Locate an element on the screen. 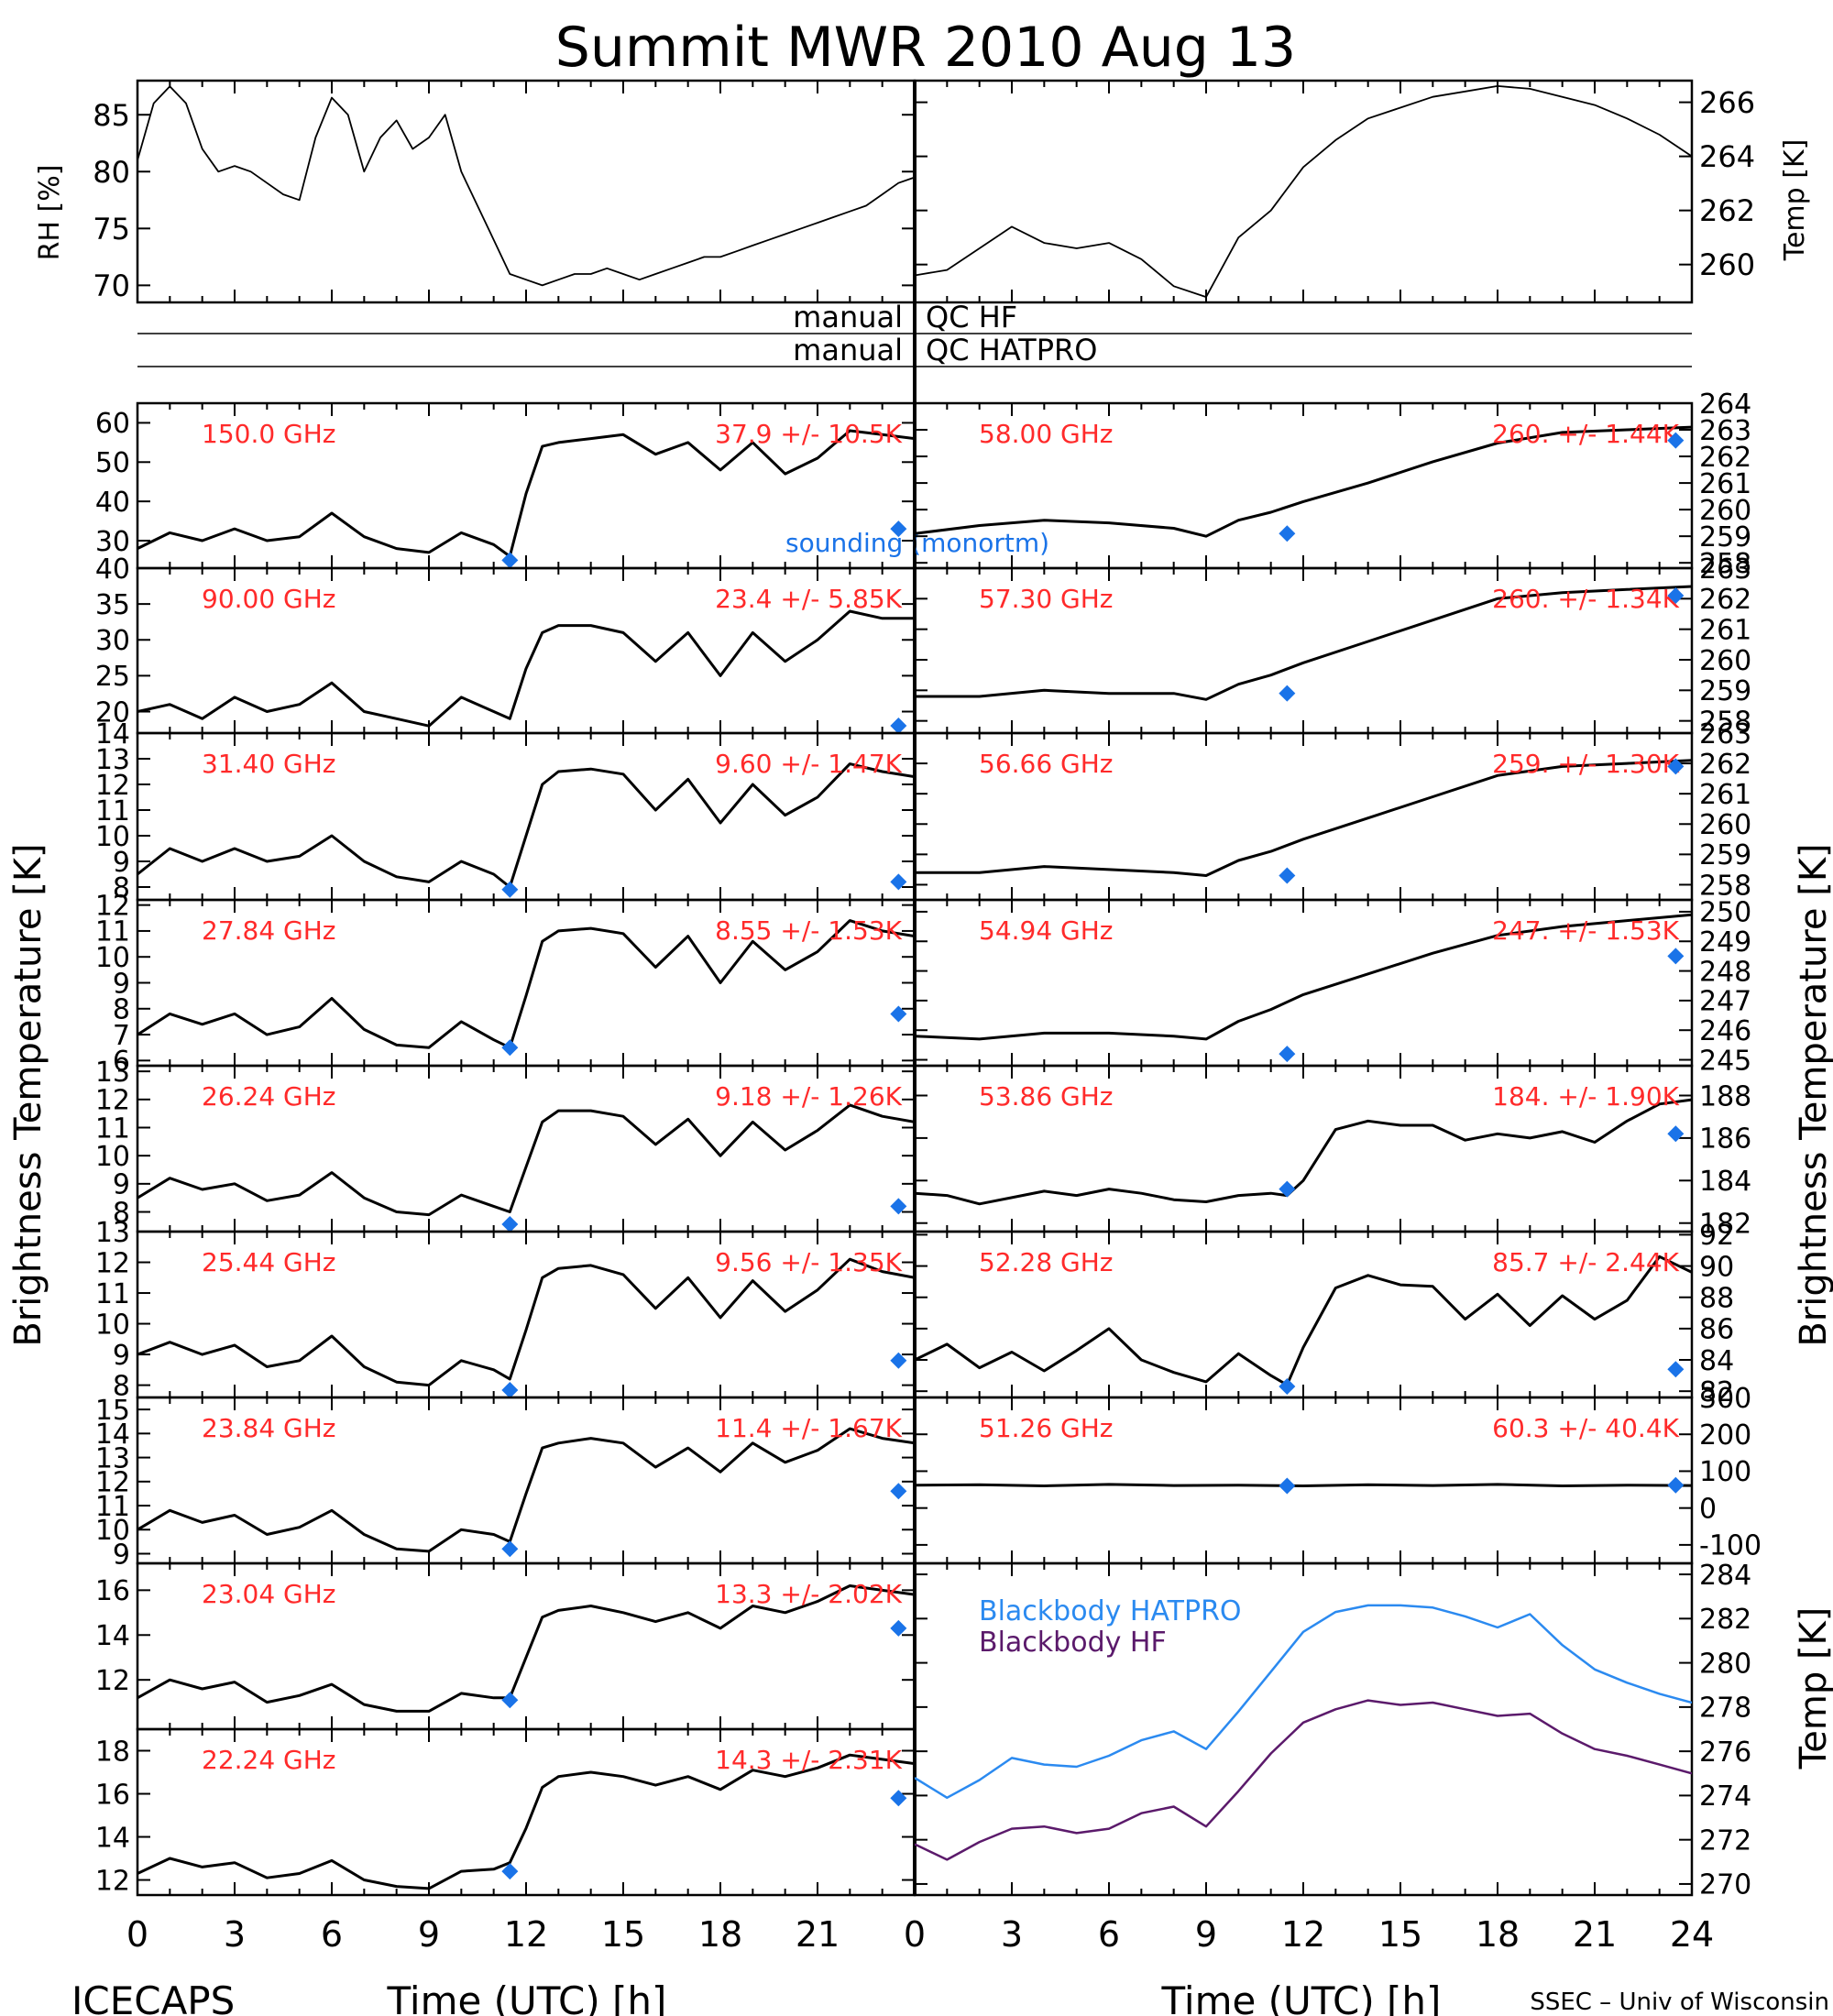 The image size is (1833, 2016). qc-hatpro-left: manual is located at coordinates (848, 350).